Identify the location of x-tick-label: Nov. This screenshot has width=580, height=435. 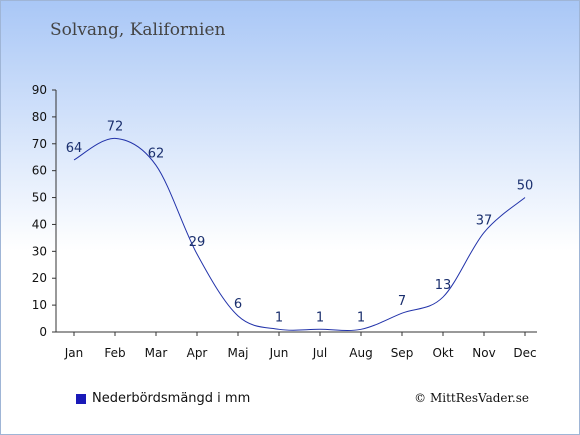
(483, 353).